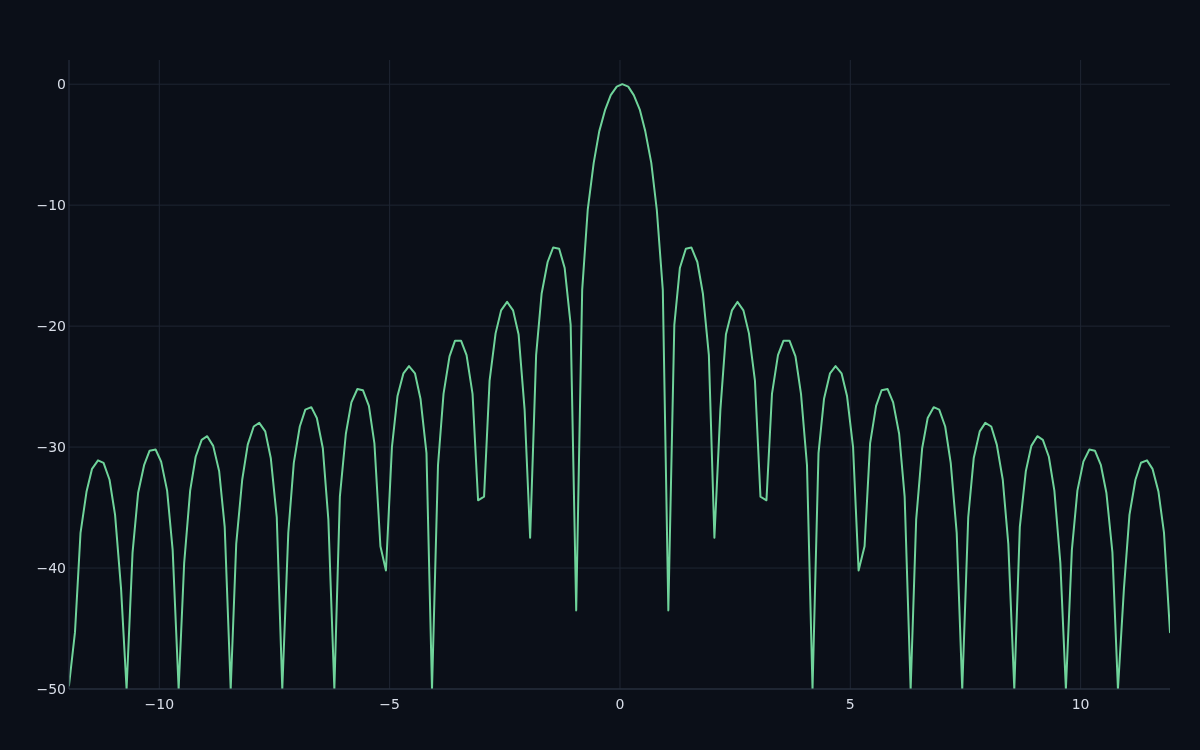  What do you see at coordinates (51, 447) in the screenshot?
I see `y-tick-label: −30` at bounding box center [51, 447].